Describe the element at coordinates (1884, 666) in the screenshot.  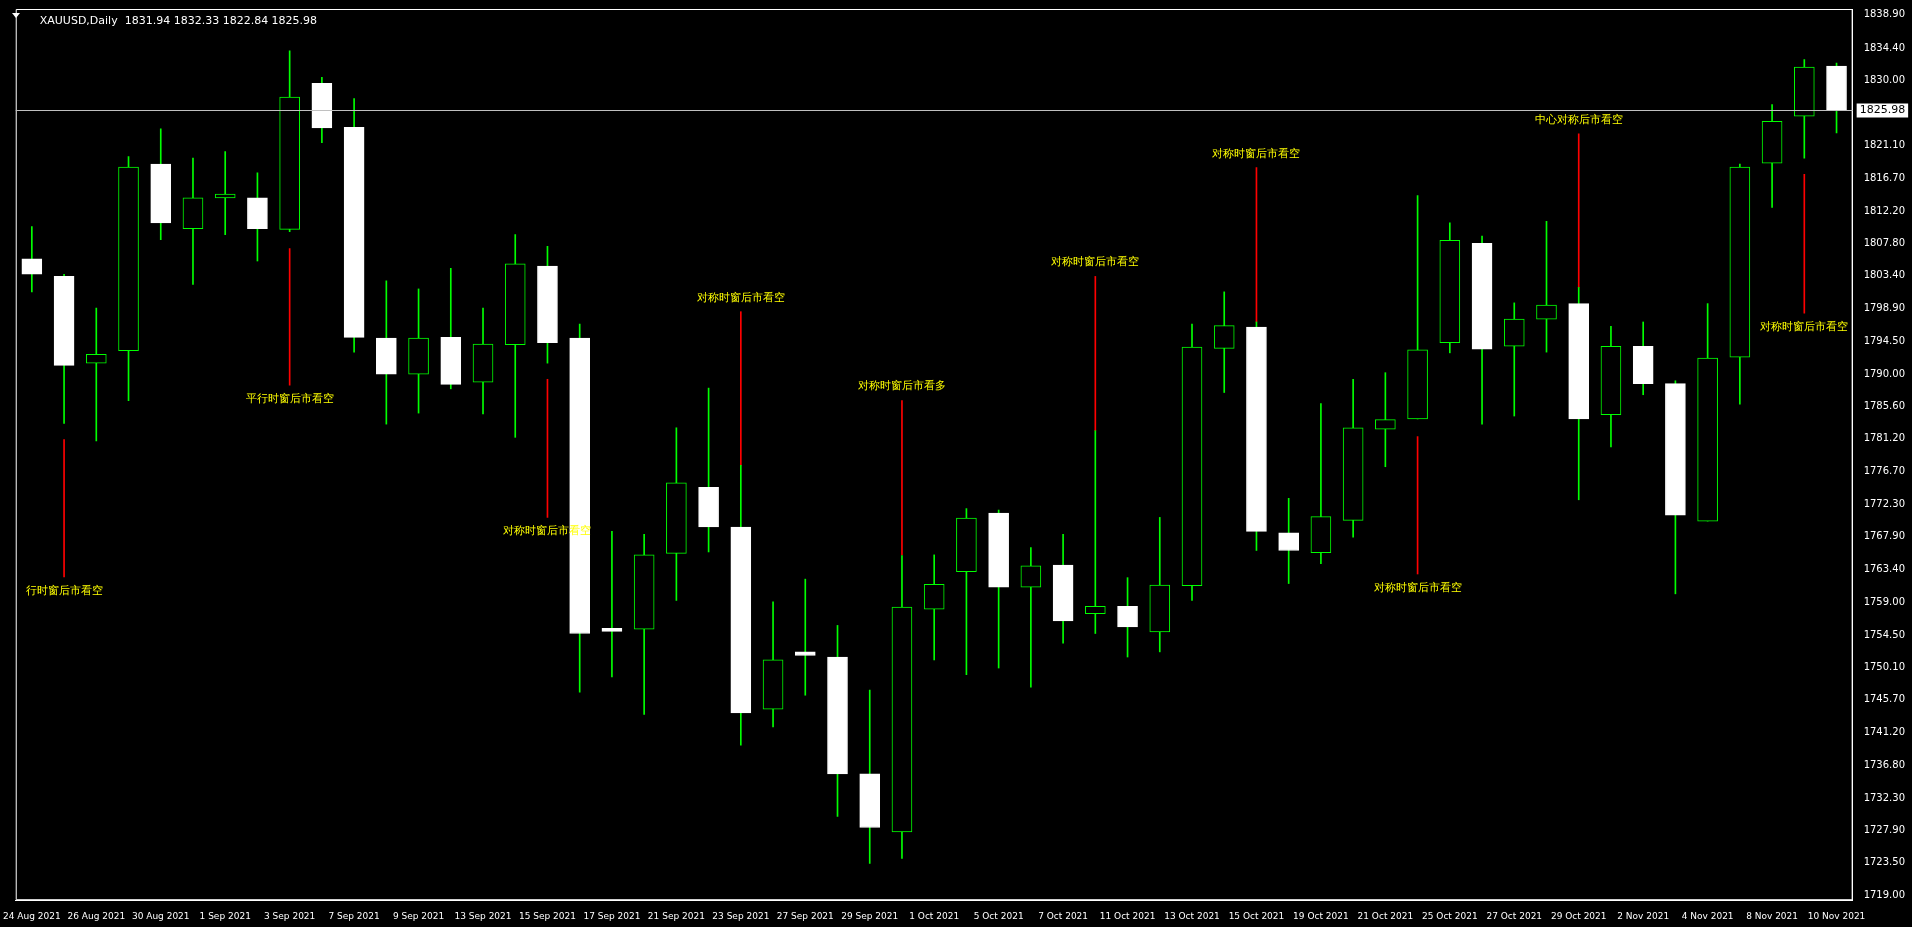
I see `y-tick-label: 1750.10` at that location.